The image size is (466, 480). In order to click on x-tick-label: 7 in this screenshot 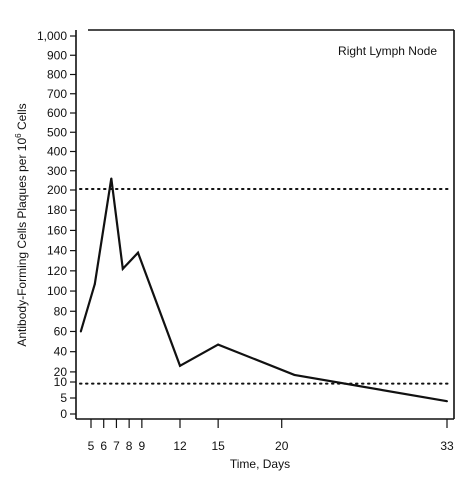, I will do `click(116, 446)`.